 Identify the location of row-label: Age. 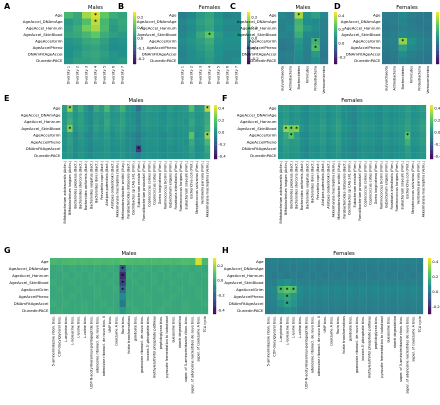
(377, 15).